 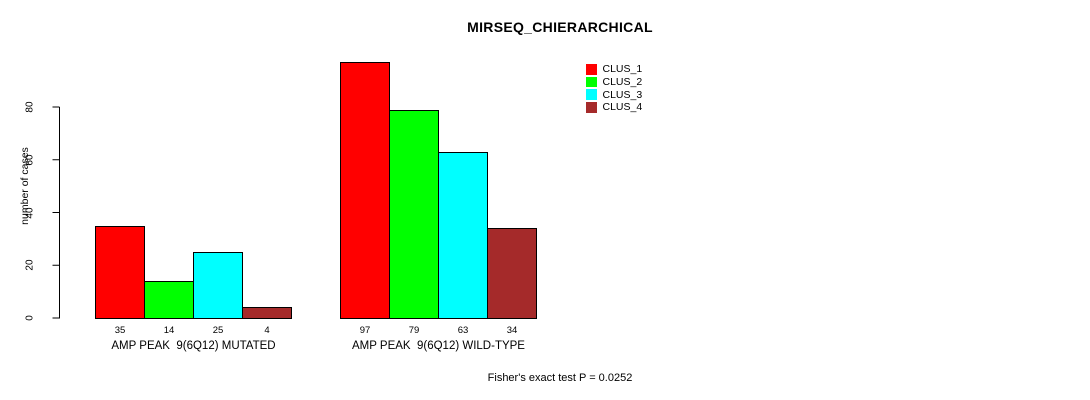 I want to click on legend-item-clus_3: CLUS_3, so click(x=614, y=94).